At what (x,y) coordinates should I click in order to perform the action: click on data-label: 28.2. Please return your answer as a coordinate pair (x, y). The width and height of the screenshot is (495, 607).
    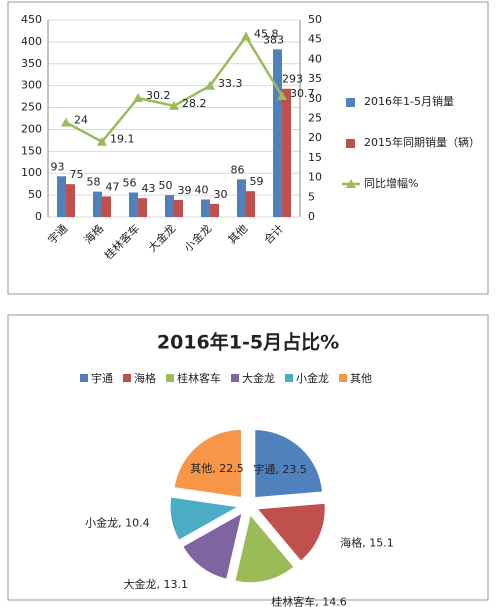
    Looking at the image, I should click on (194, 103).